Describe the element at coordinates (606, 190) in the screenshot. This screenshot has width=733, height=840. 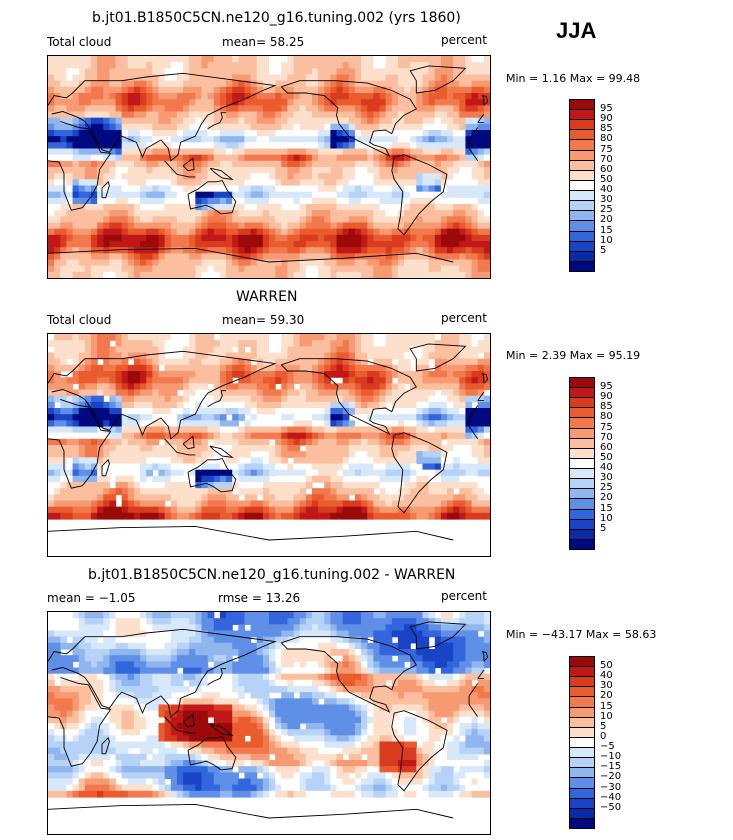
I see `colorbar-tick-label: 40` at that location.